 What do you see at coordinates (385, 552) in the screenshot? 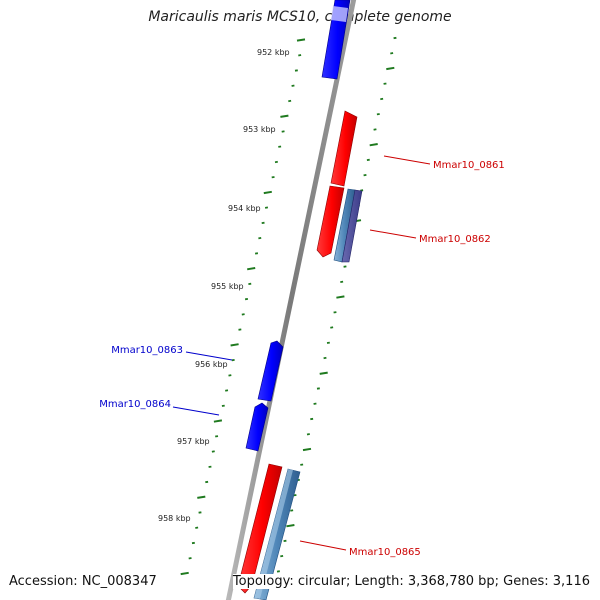
I see `gene-label-mmar10-0865: Mmar10_0865` at bounding box center [385, 552].